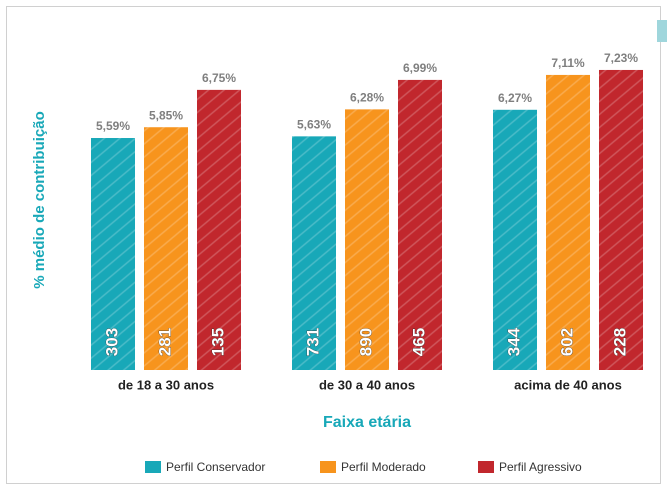 The image size is (667, 484). What do you see at coordinates (219, 78) in the screenshot?
I see `value-label: 6,75%` at bounding box center [219, 78].